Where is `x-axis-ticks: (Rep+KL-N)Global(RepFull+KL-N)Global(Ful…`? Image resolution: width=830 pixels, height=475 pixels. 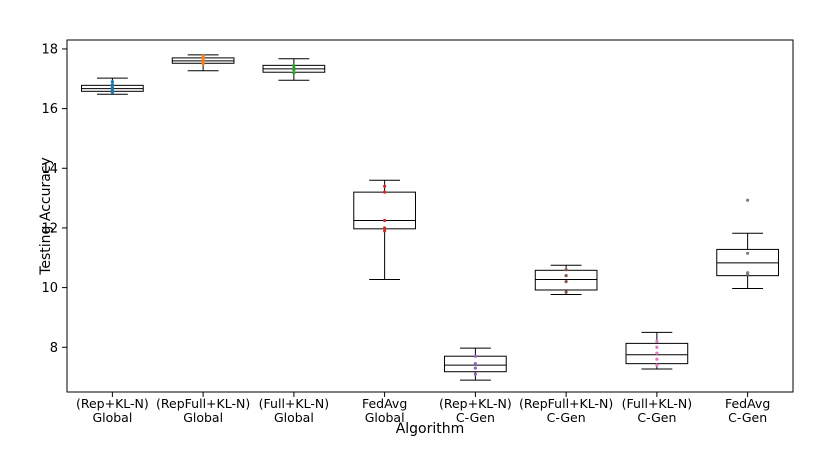
x-axis-ticks: (Rep+KL-N)Global(RepFull+KL-N)Global(Ful… is located at coordinates (423, 408).